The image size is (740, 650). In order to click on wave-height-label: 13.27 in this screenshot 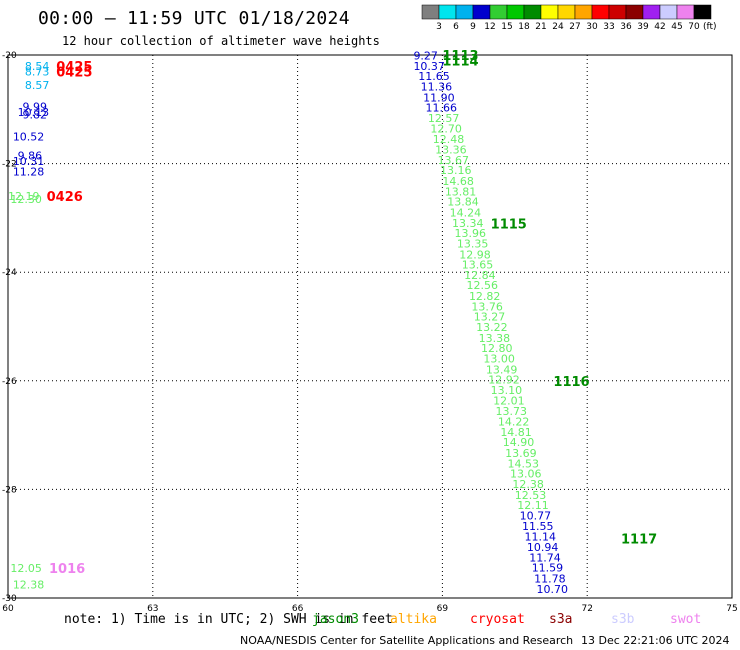, I will do `click(490, 317)`.